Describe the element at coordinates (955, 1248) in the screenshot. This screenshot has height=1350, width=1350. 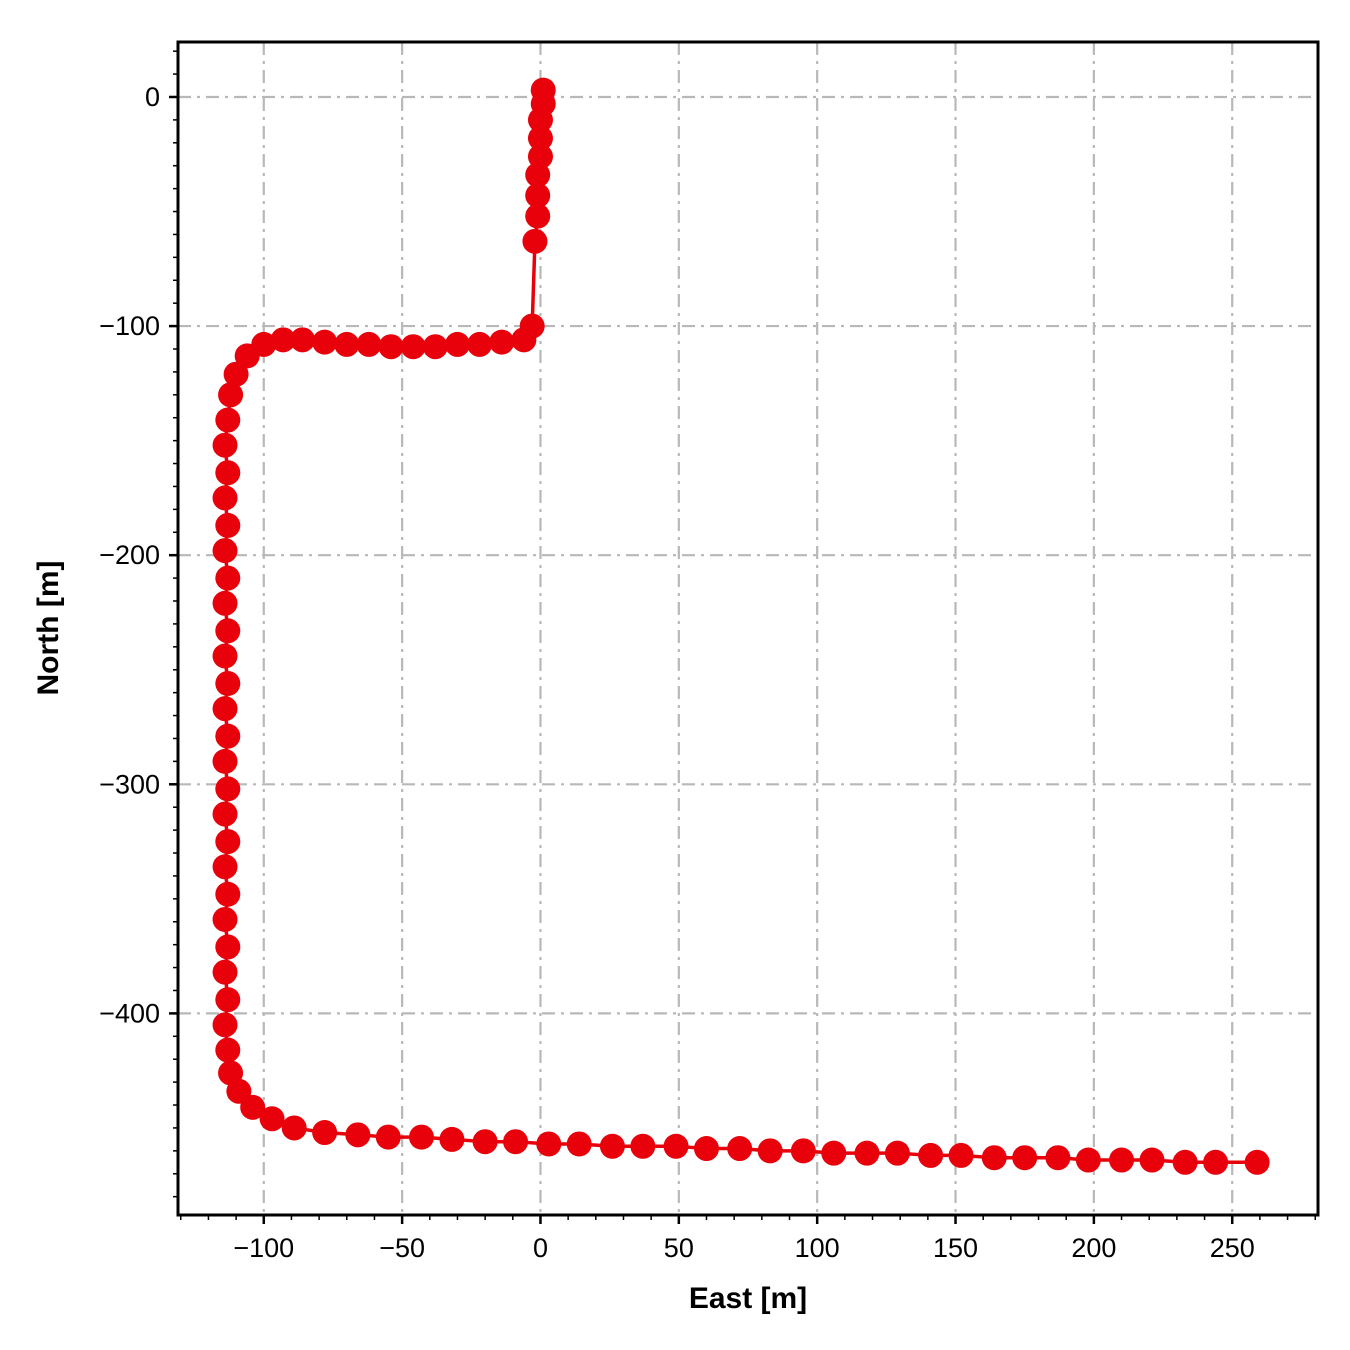
I see `x-tick-label: 150` at that location.